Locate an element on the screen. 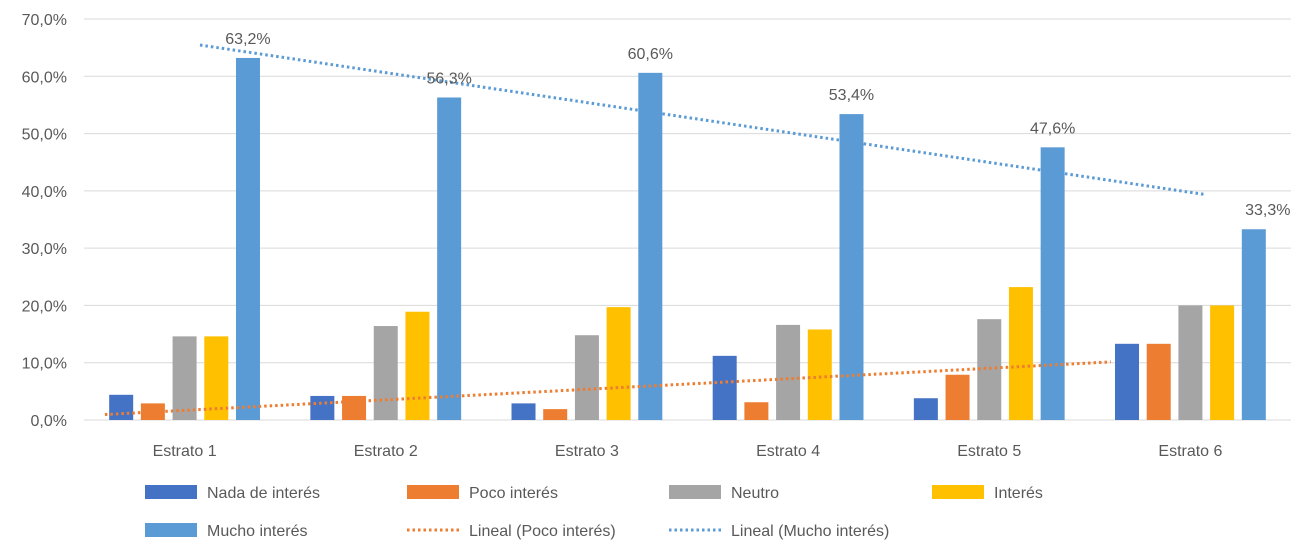 The width and height of the screenshot is (1295, 546). category-label-estrato-6: Estrato 6 is located at coordinates (1190, 451).